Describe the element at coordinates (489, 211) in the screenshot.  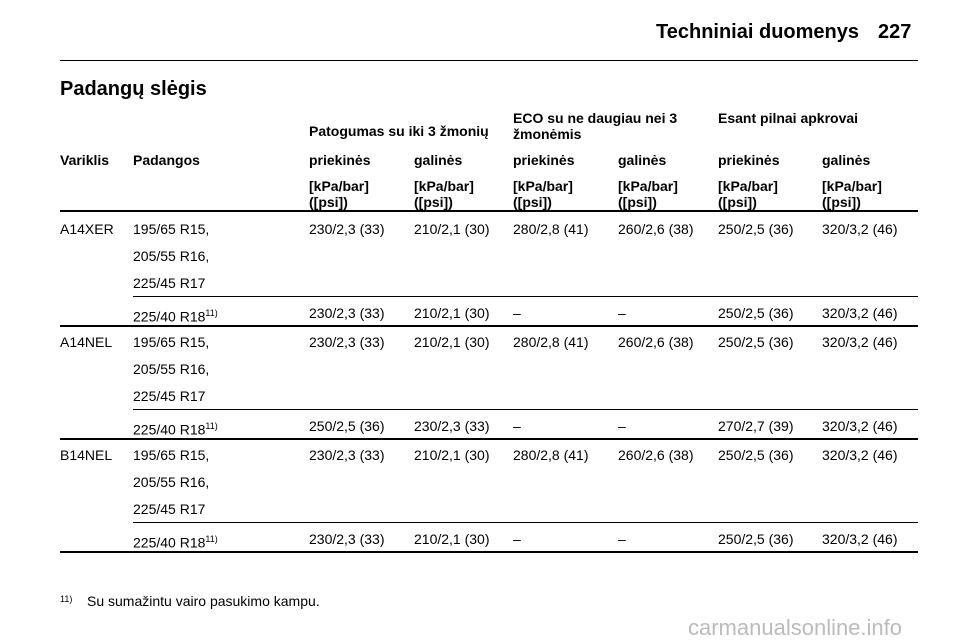
I see `table-top-rule` at that location.